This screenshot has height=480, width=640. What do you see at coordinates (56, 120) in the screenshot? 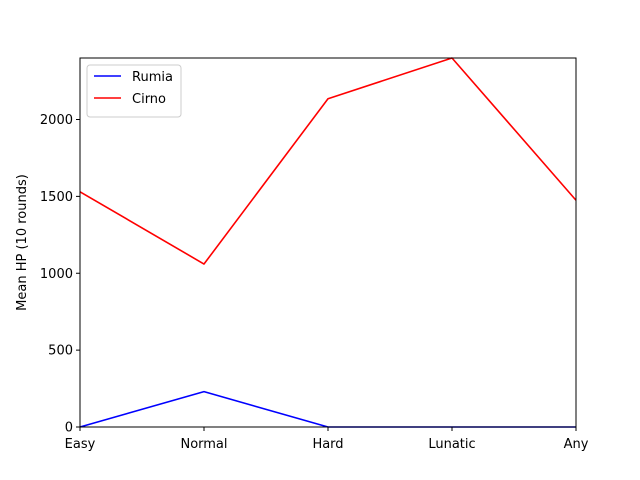
I see `y-tick-label: 2000` at bounding box center [56, 120].